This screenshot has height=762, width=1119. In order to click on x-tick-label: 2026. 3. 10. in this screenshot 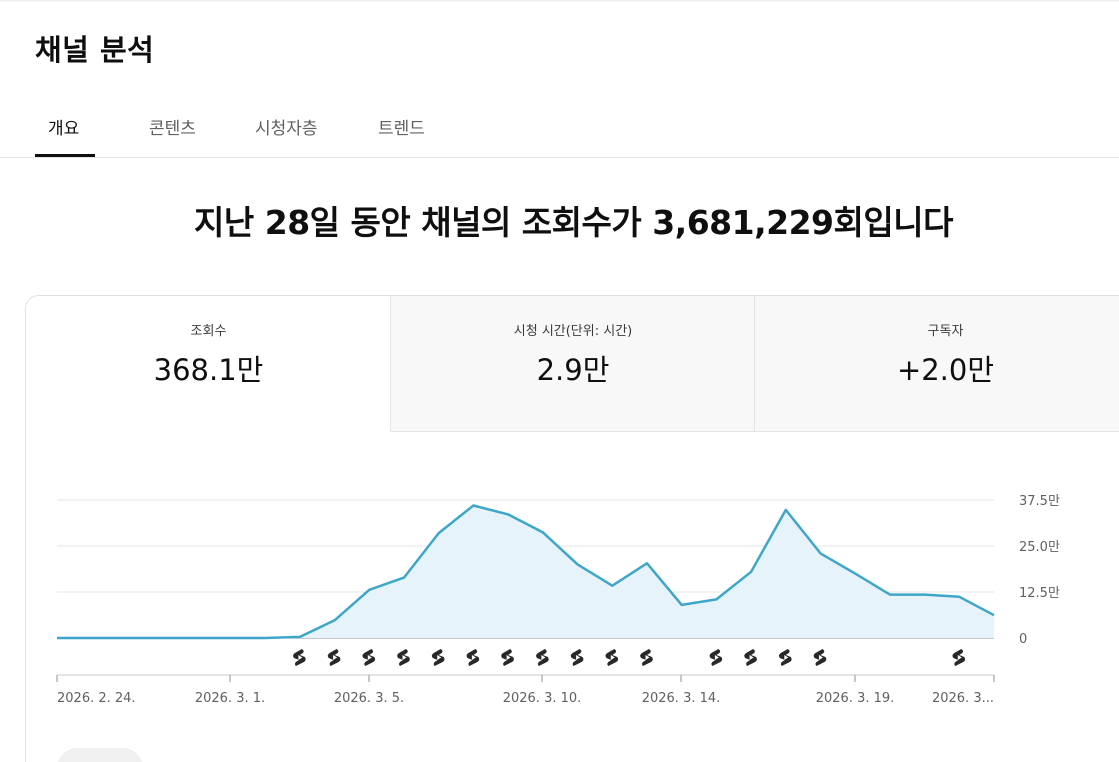, I will do `click(542, 698)`.